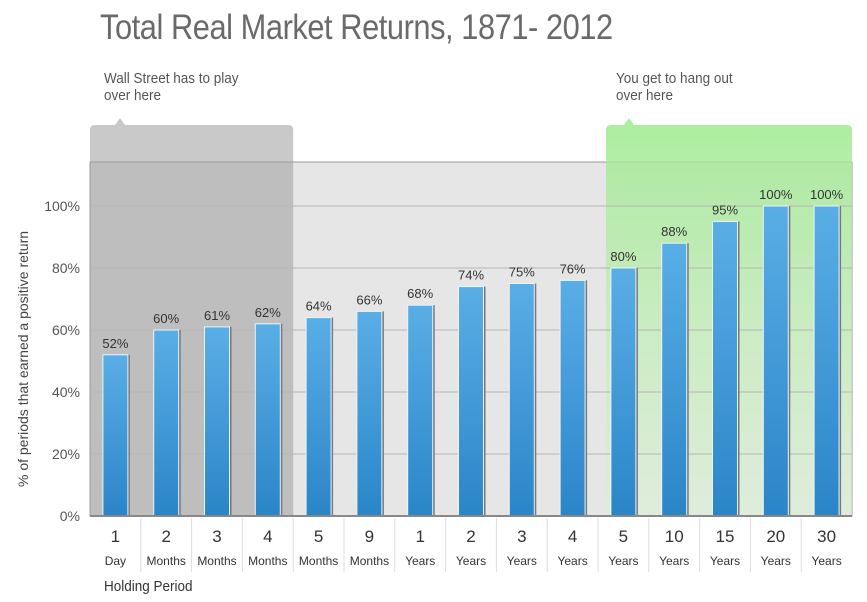  Describe the element at coordinates (471, 275) in the screenshot. I see `data-label: 74%` at that location.